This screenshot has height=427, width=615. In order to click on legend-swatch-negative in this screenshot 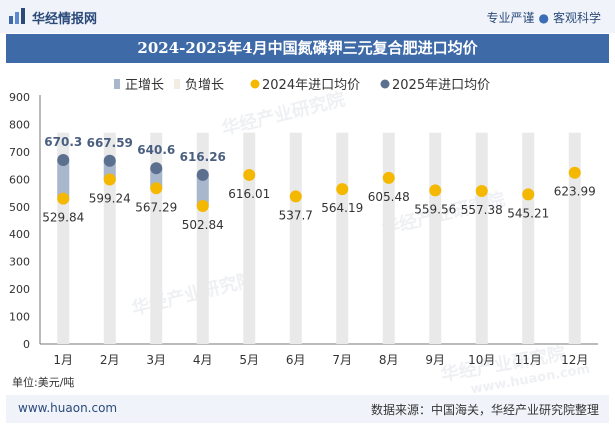, I will do `click(177, 84)`.